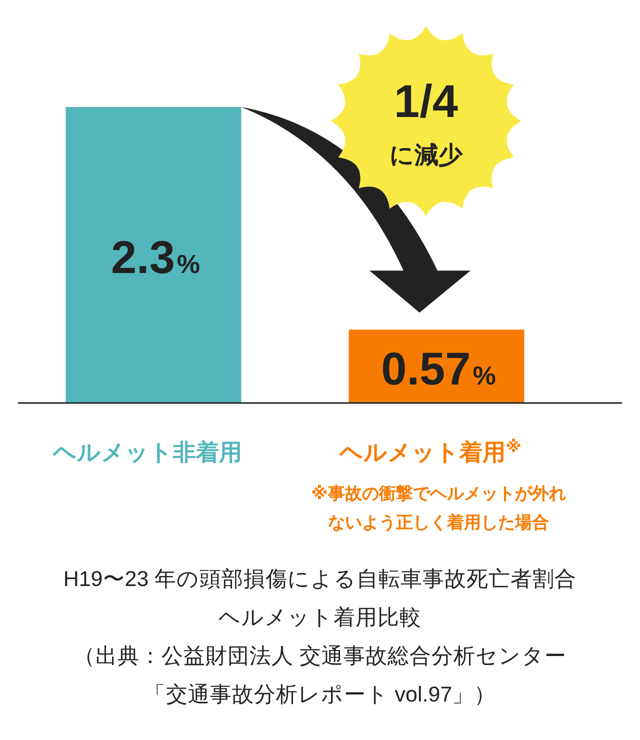 The height and width of the screenshot is (740, 640). I want to click on x-tick-label: ヘルメット非着用, so click(147, 452).